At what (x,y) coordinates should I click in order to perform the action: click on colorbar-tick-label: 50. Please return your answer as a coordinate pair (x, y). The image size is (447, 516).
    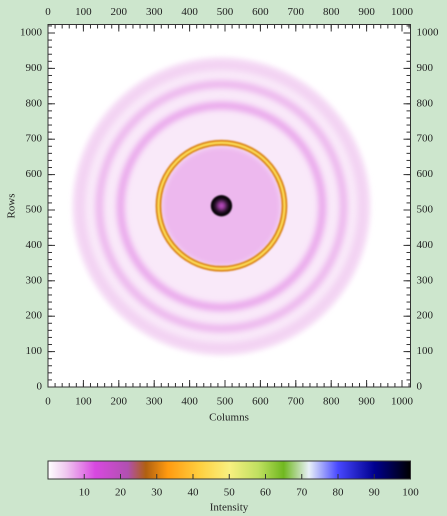
    Looking at the image, I should click on (230, 493).